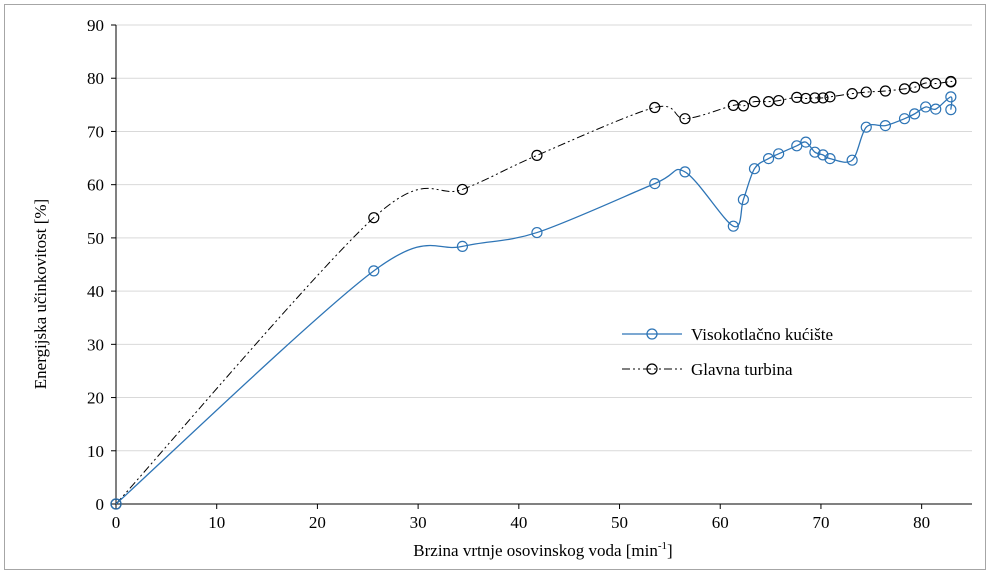  I want to click on x-axis-title-tail: ], so click(670, 550).